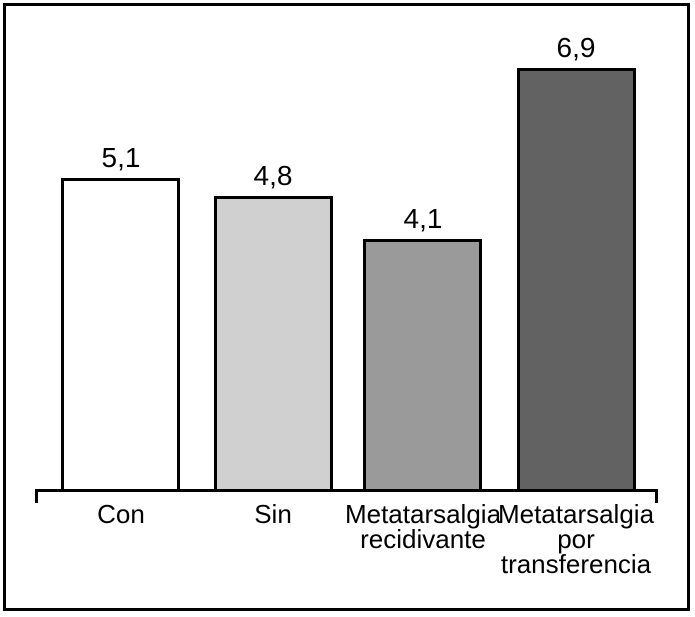 The height and width of the screenshot is (617, 695). Describe the element at coordinates (346, 490) in the screenshot. I see `x-axis-line` at that location.